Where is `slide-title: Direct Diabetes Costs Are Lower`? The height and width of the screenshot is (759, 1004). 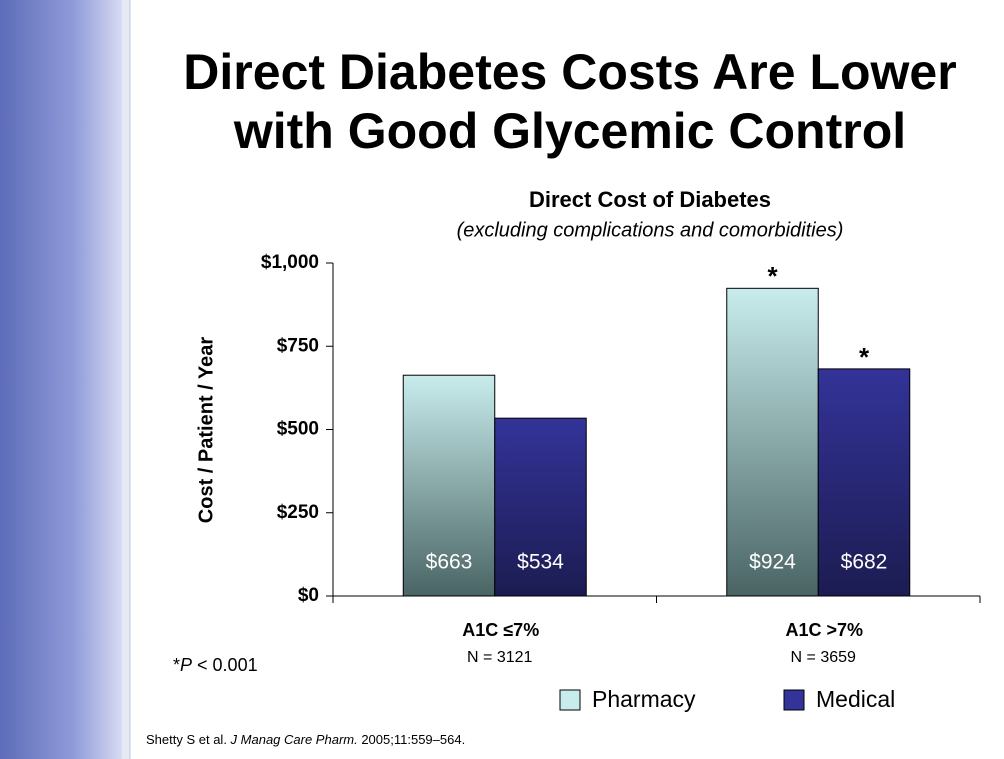 slide-title: Direct Diabetes Costs Are Lower is located at coordinates (569, 72).